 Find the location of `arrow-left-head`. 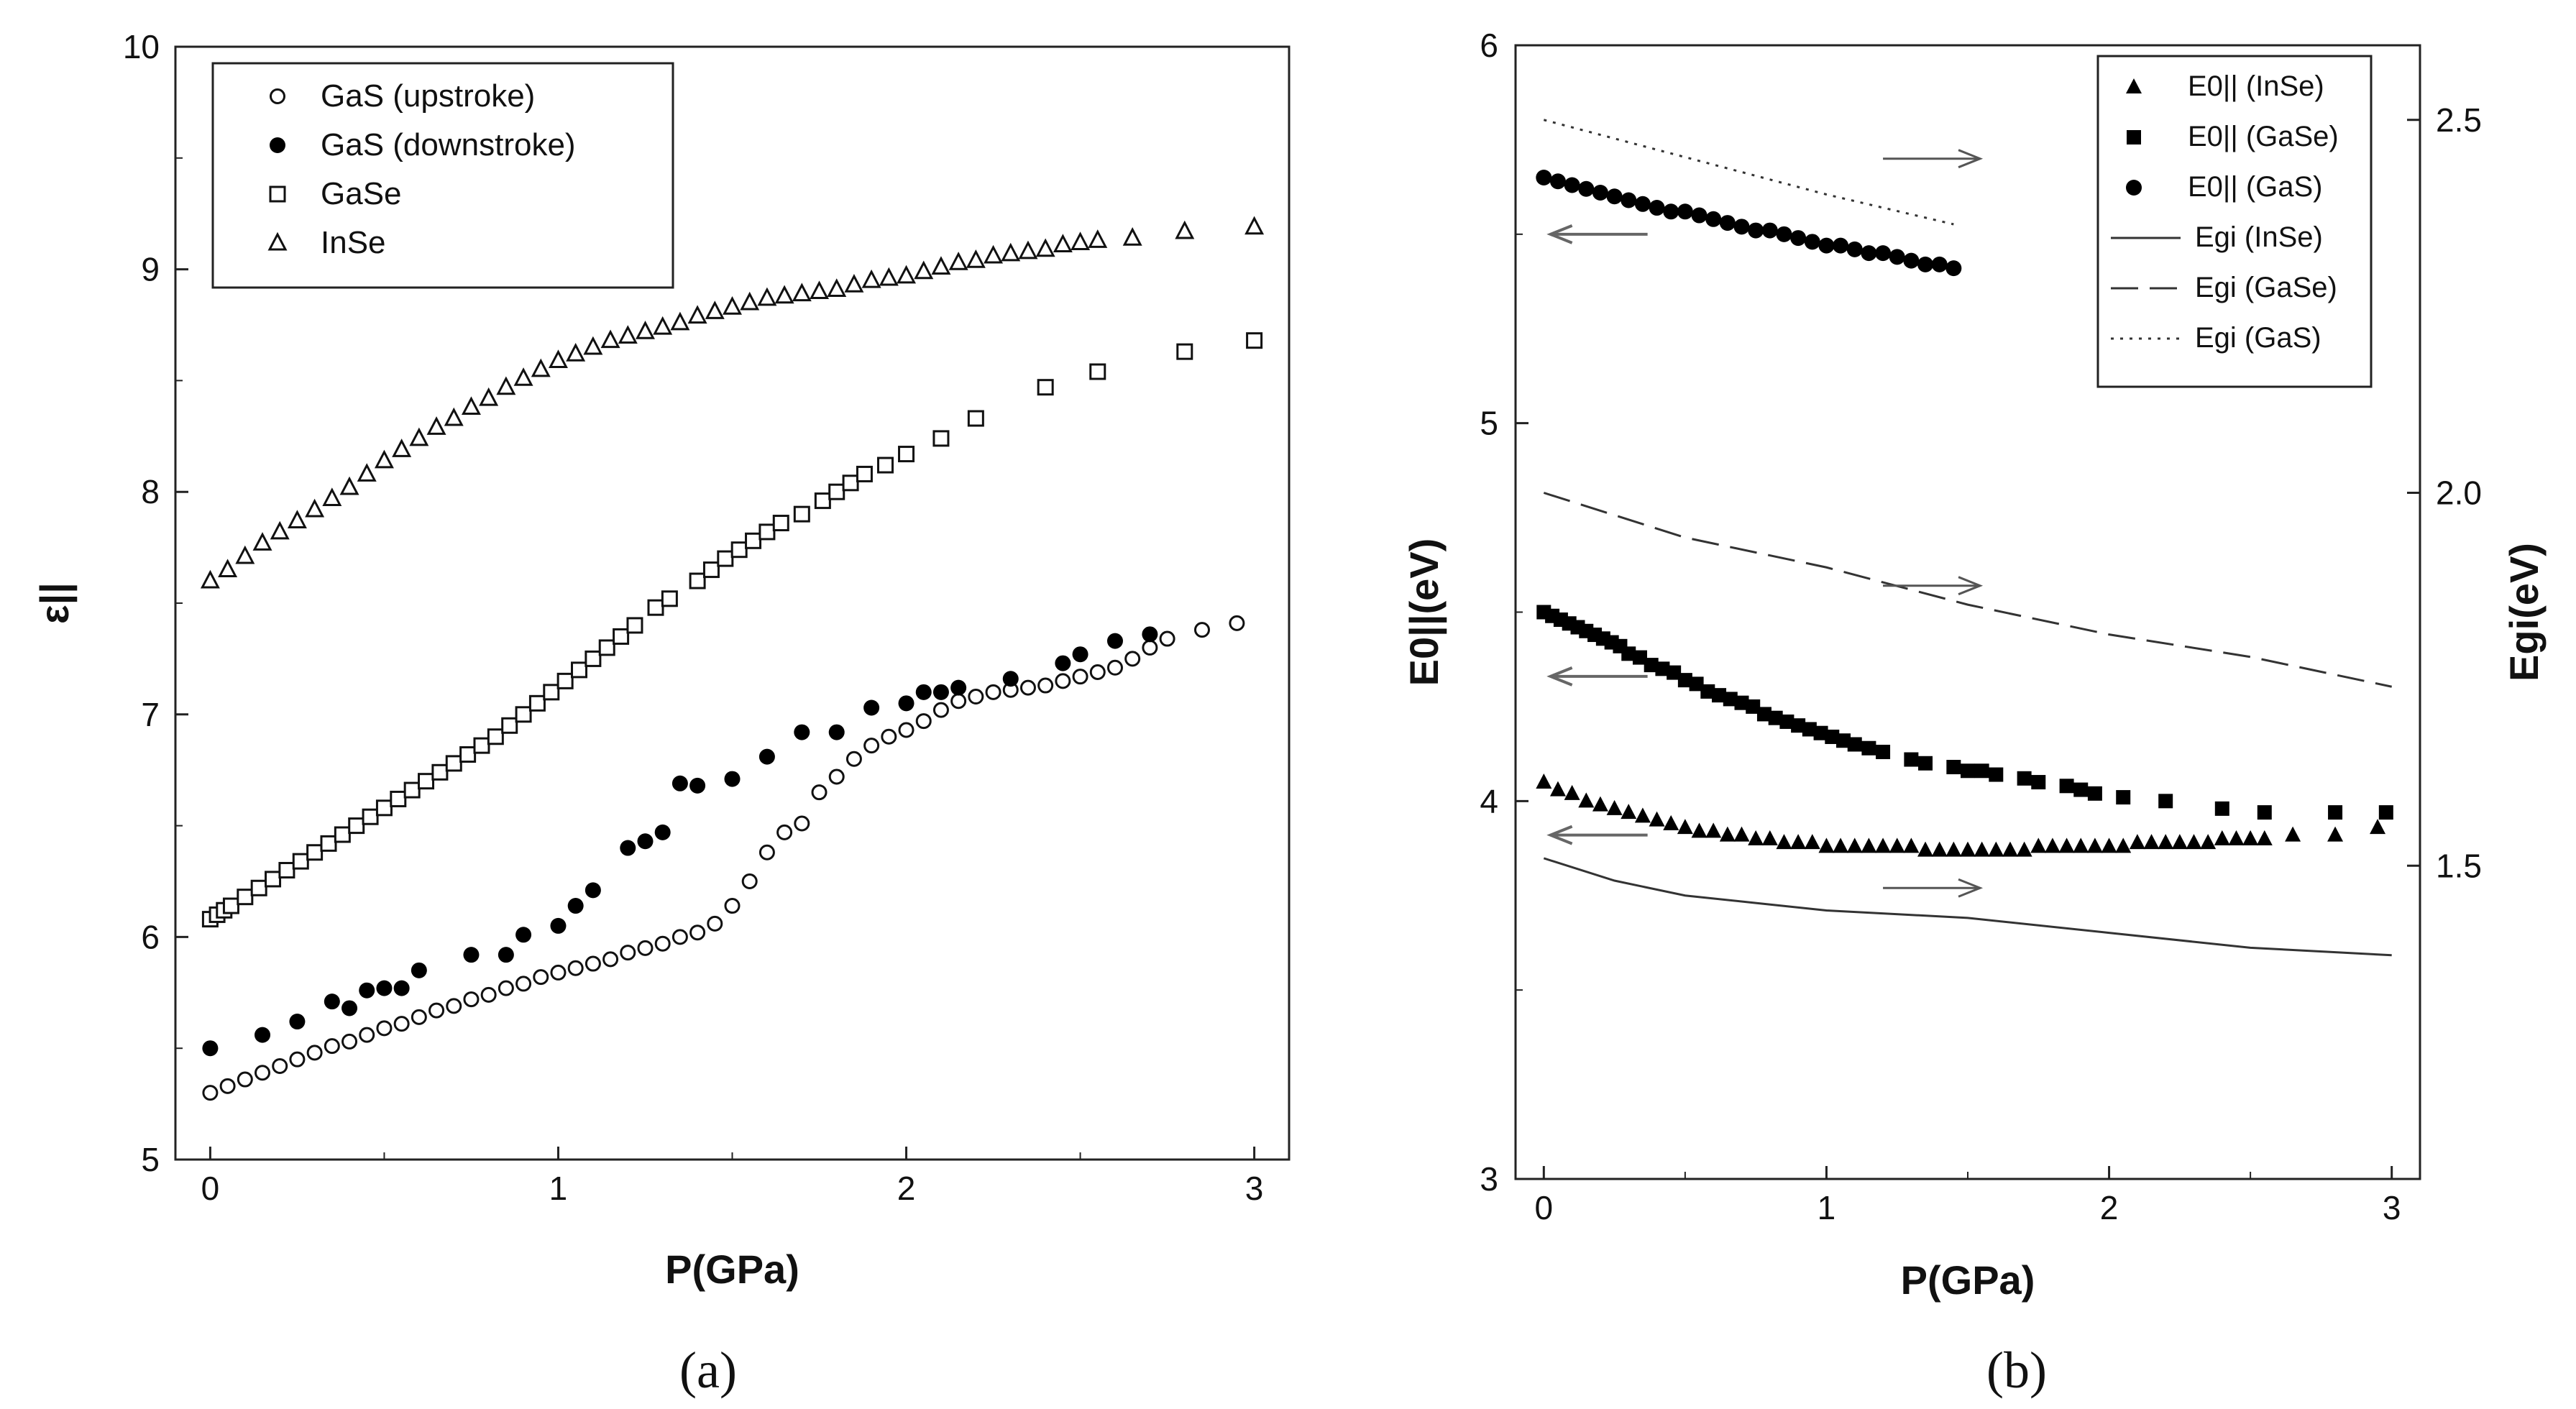

arrow-left-head is located at coordinates (1560, 676).